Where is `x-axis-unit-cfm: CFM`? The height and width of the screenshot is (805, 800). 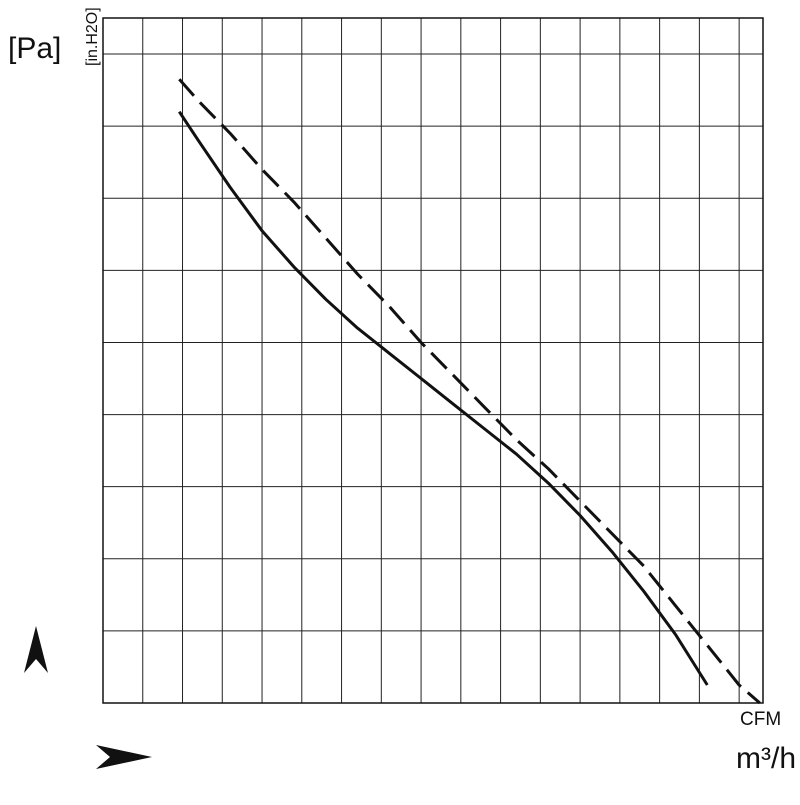 x-axis-unit-cfm: CFM is located at coordinates (760, 719).